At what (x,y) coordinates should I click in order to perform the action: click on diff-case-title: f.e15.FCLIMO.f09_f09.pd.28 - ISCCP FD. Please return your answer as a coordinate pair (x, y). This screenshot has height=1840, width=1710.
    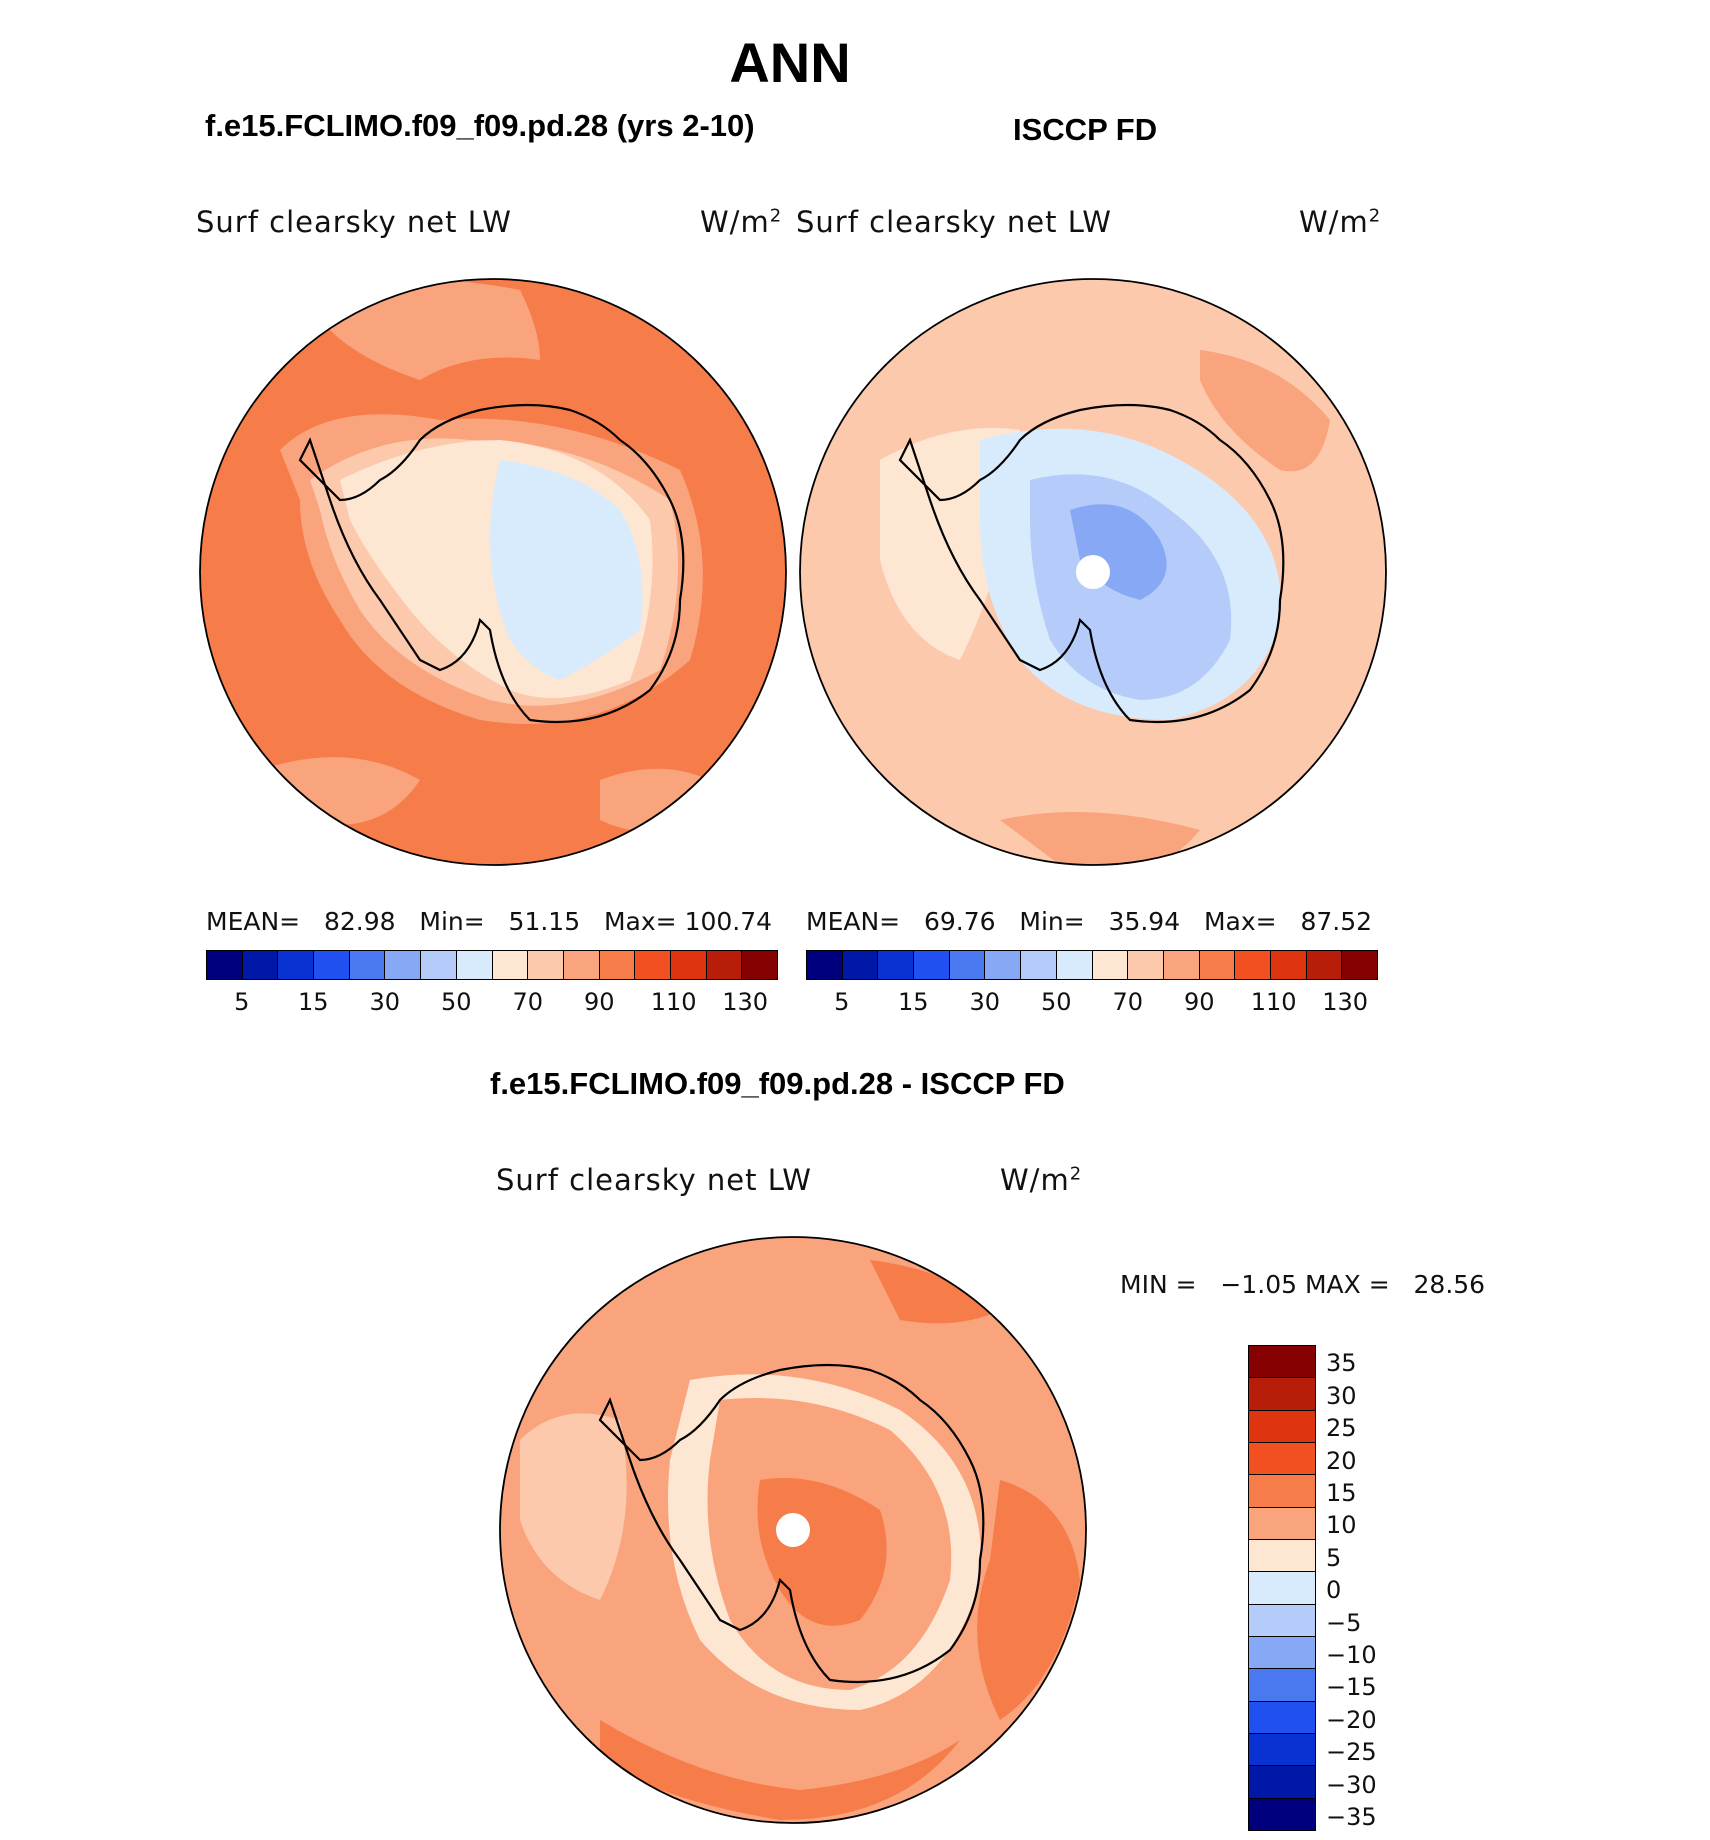
    Looking at the image, I should click on (777, 1083).